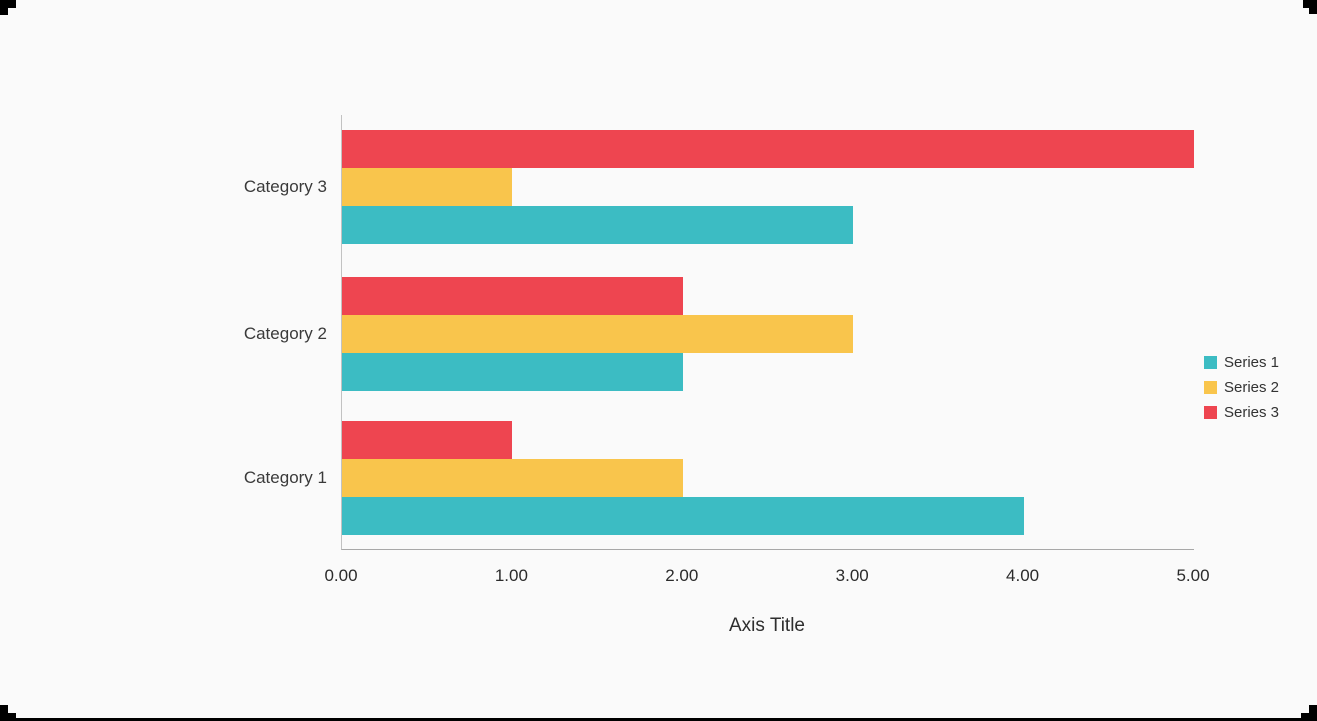 The width and height of the screenshot is (1317, 721). I want to click on x-tick-label: 4.00, so click(1023, 575).